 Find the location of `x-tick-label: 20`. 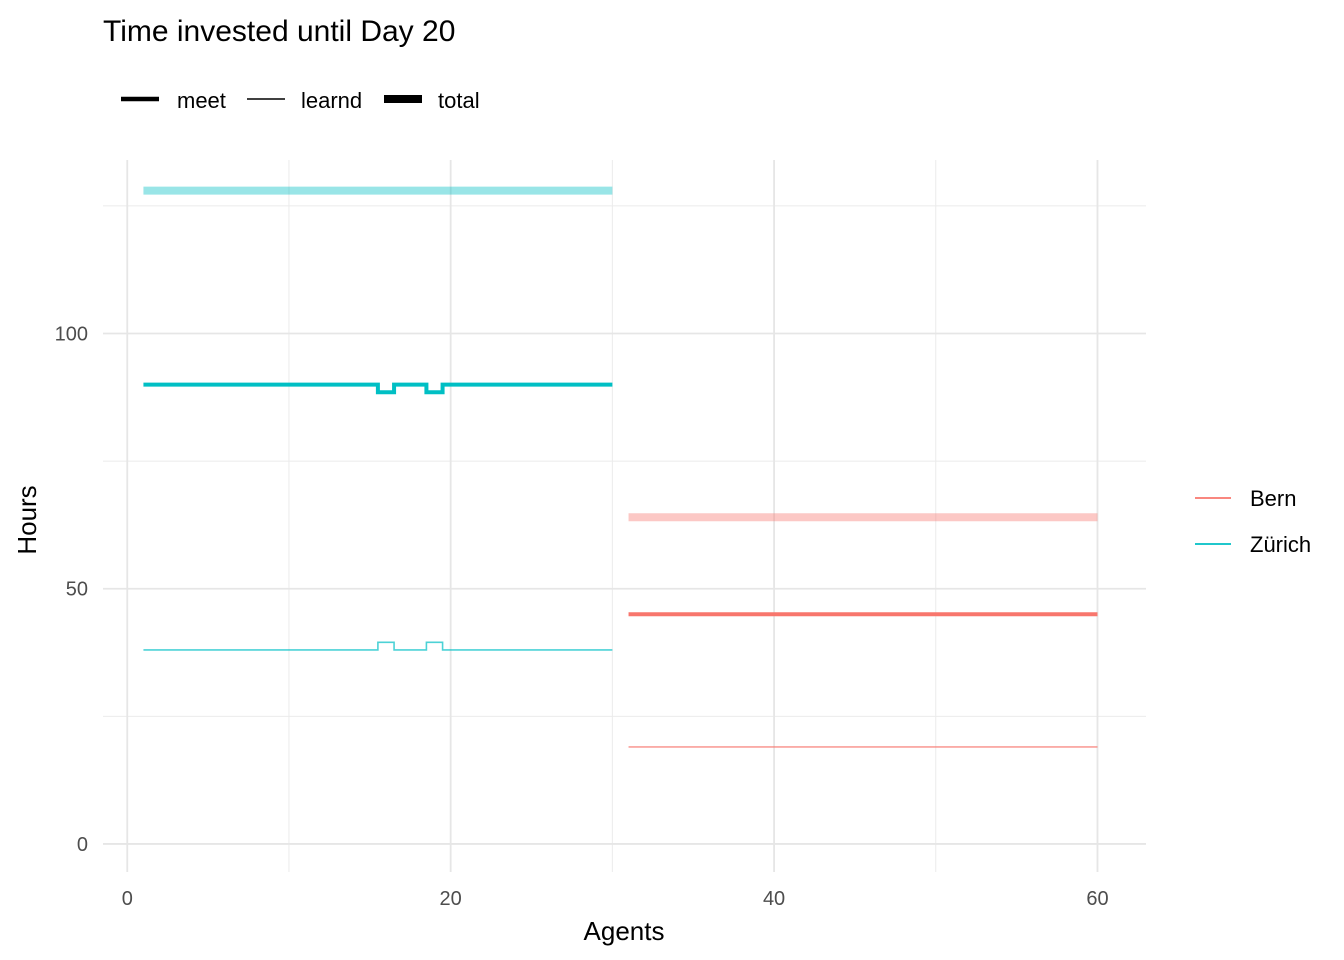

x-tick-label: 20 is located at coordinates (451, 899).